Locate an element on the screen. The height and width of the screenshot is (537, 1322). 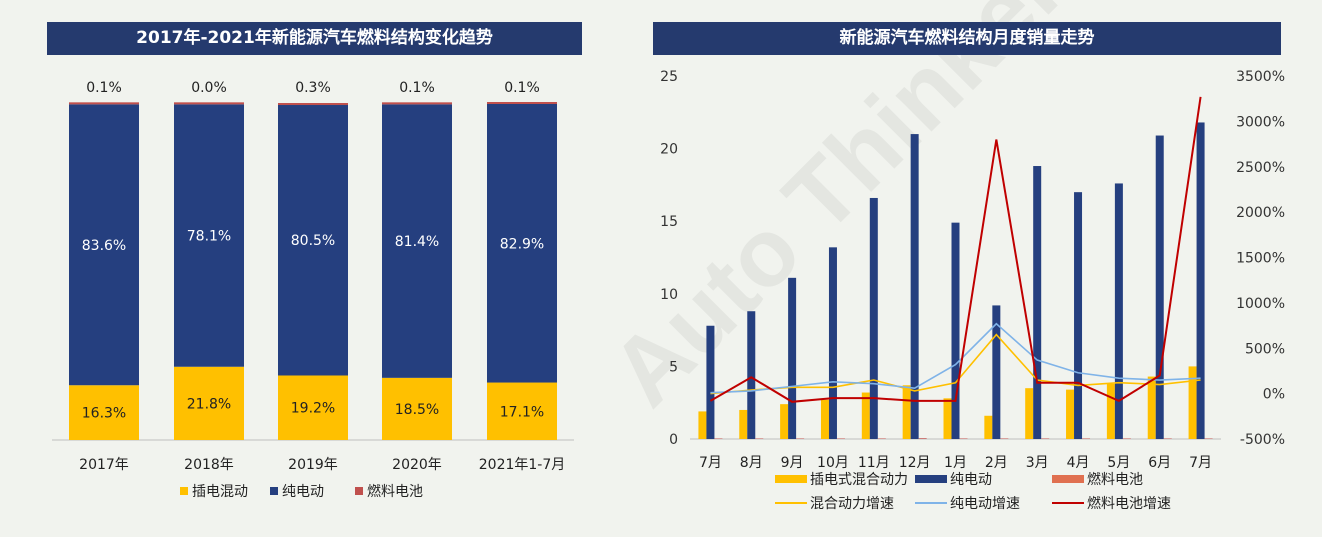
bar-label-phev: 18.5% is located at coordinates (417, 410).